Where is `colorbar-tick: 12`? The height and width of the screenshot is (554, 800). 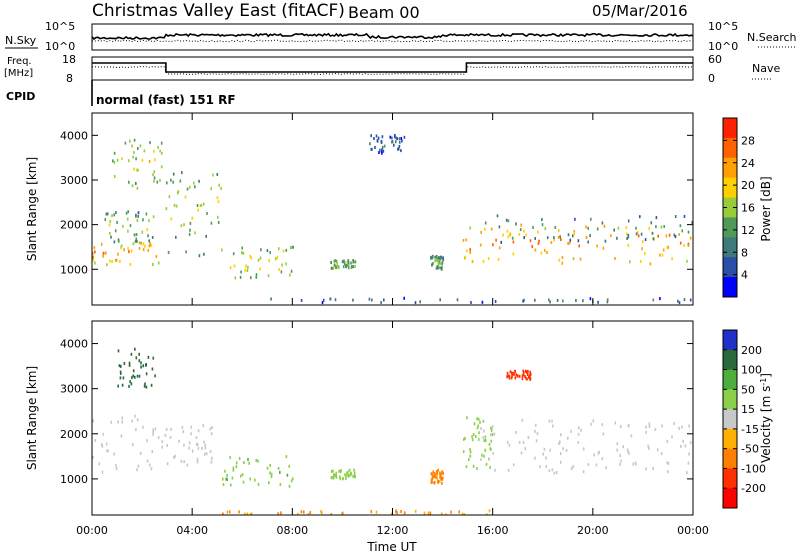 colorbar-tick: 12 is located at coordinates (748, 230).